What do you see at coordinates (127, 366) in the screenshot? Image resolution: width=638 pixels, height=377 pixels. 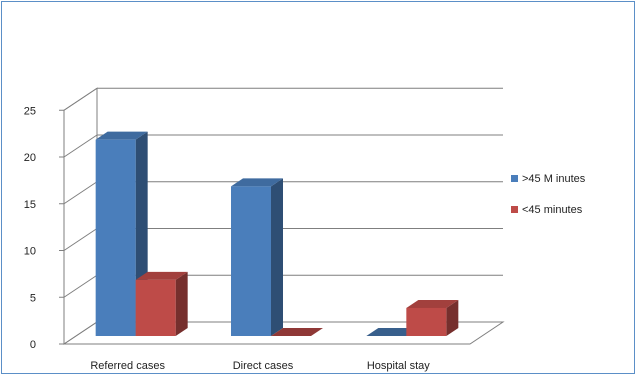 I see `x-category-label: Referred cases` at bounding box center [127, 366].